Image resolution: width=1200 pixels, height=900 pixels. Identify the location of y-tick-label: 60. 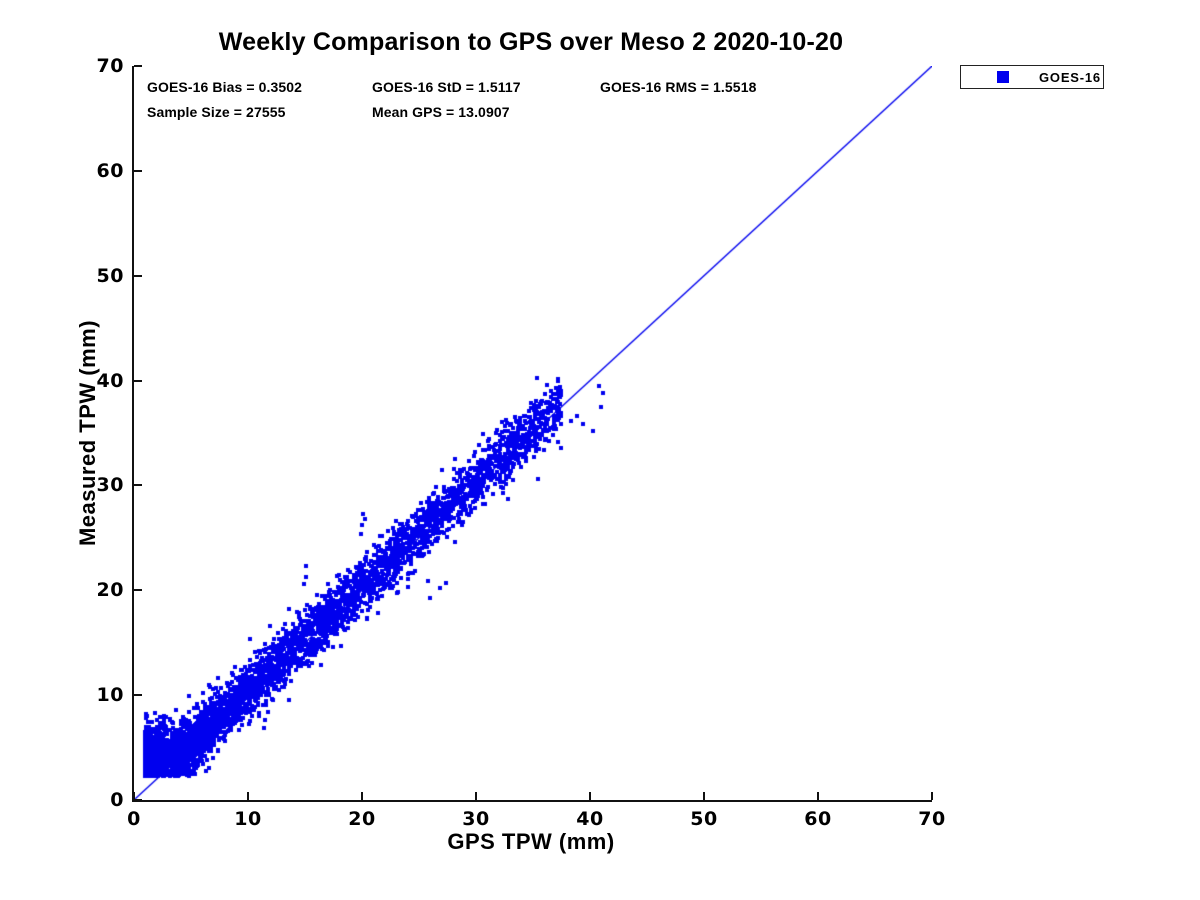
(110, 170).